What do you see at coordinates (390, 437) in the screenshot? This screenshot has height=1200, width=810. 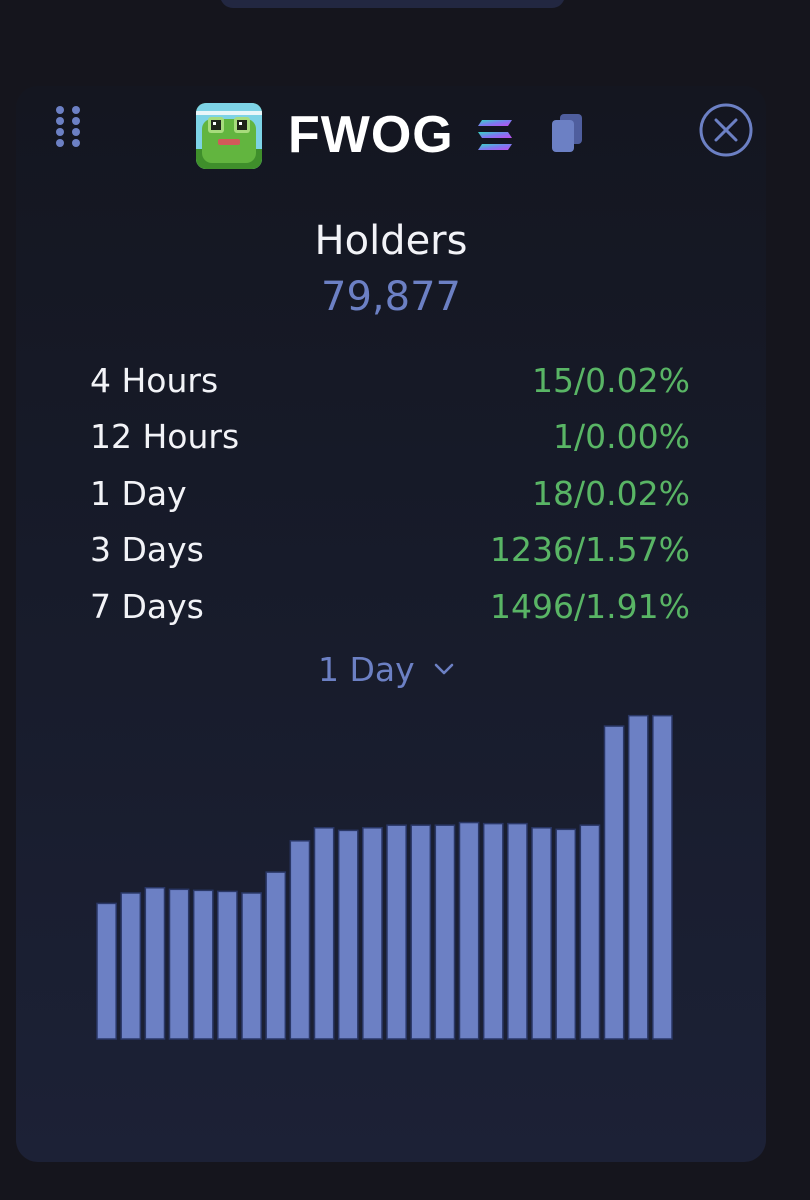 I see `stat-row-12-hours: 12 Hours 1/0.00%` at bounding box center [390, 437].